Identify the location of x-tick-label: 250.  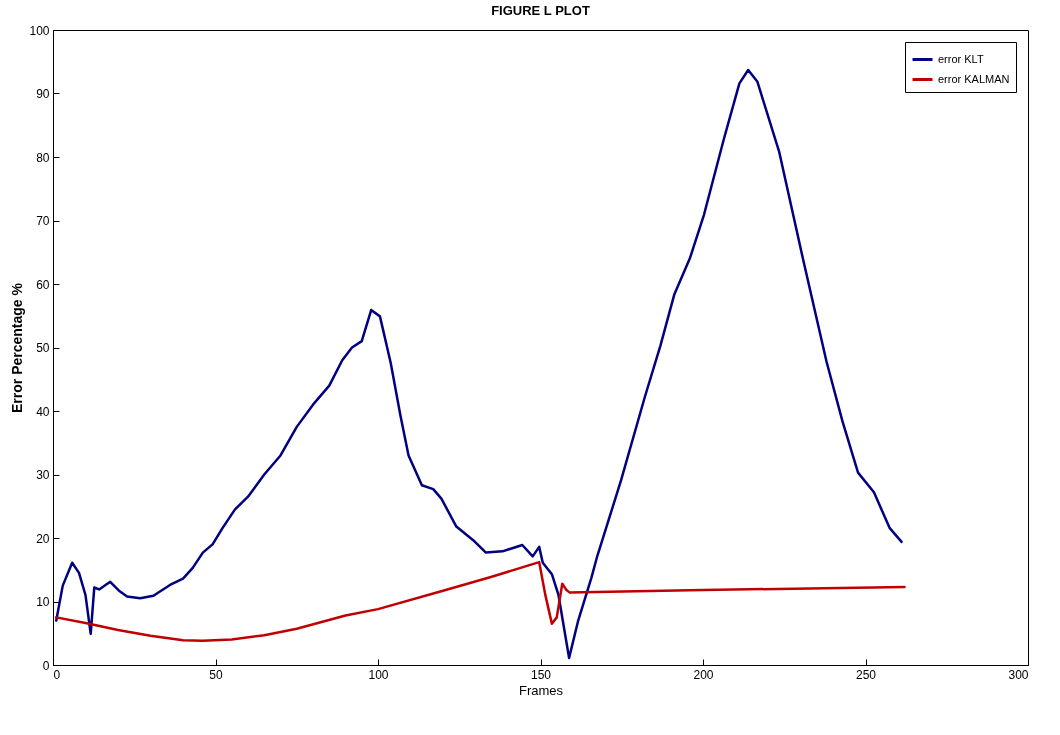
(866, 674).